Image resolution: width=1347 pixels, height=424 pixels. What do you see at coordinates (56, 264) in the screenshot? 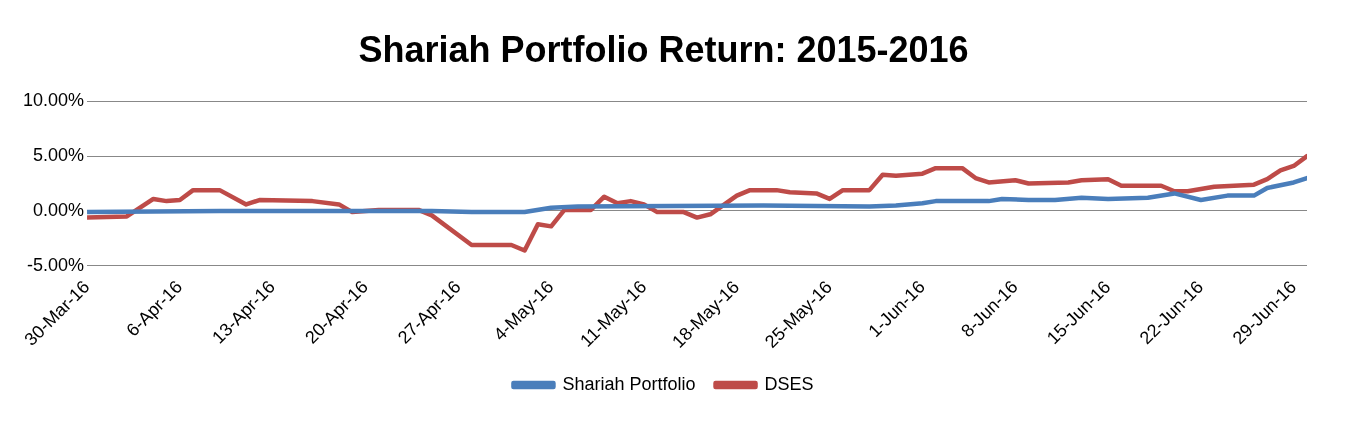
I see `y-tick-label: -5.00%` at bounding box center [56, 264].